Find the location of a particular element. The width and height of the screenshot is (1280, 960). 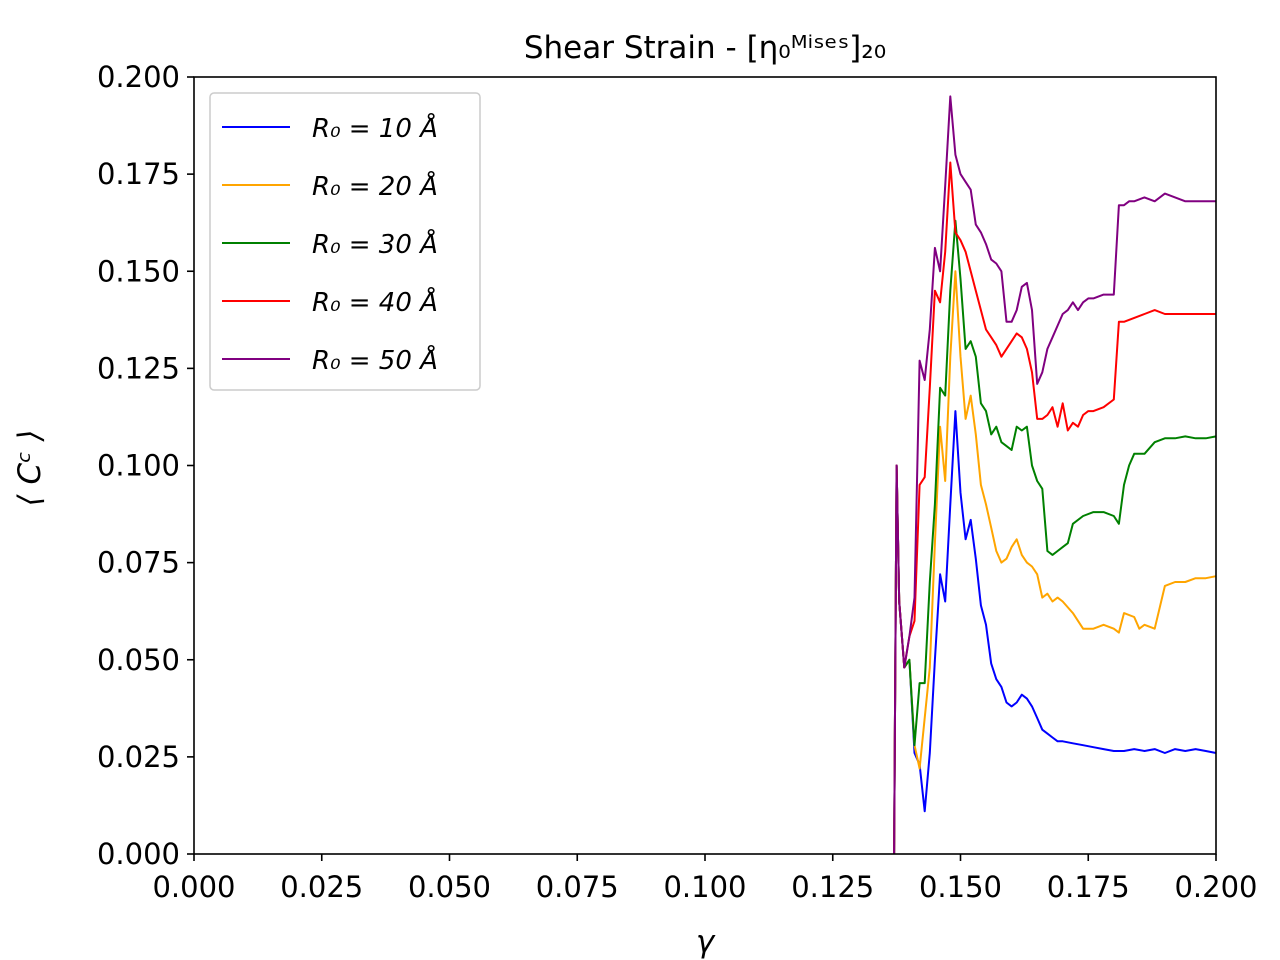

legend-label: R₀ = 40 Å is located at coordinates (375, 302).